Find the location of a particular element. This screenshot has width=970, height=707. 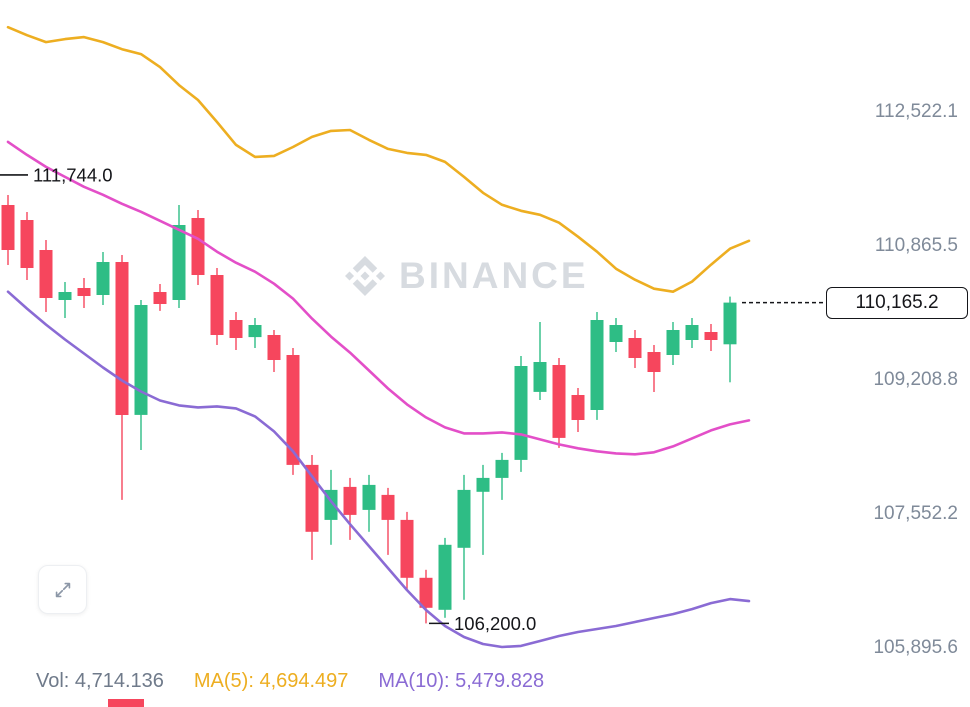

ma5-value-label: MA(5): 4,694.497 is located at coordinates (271, 680).